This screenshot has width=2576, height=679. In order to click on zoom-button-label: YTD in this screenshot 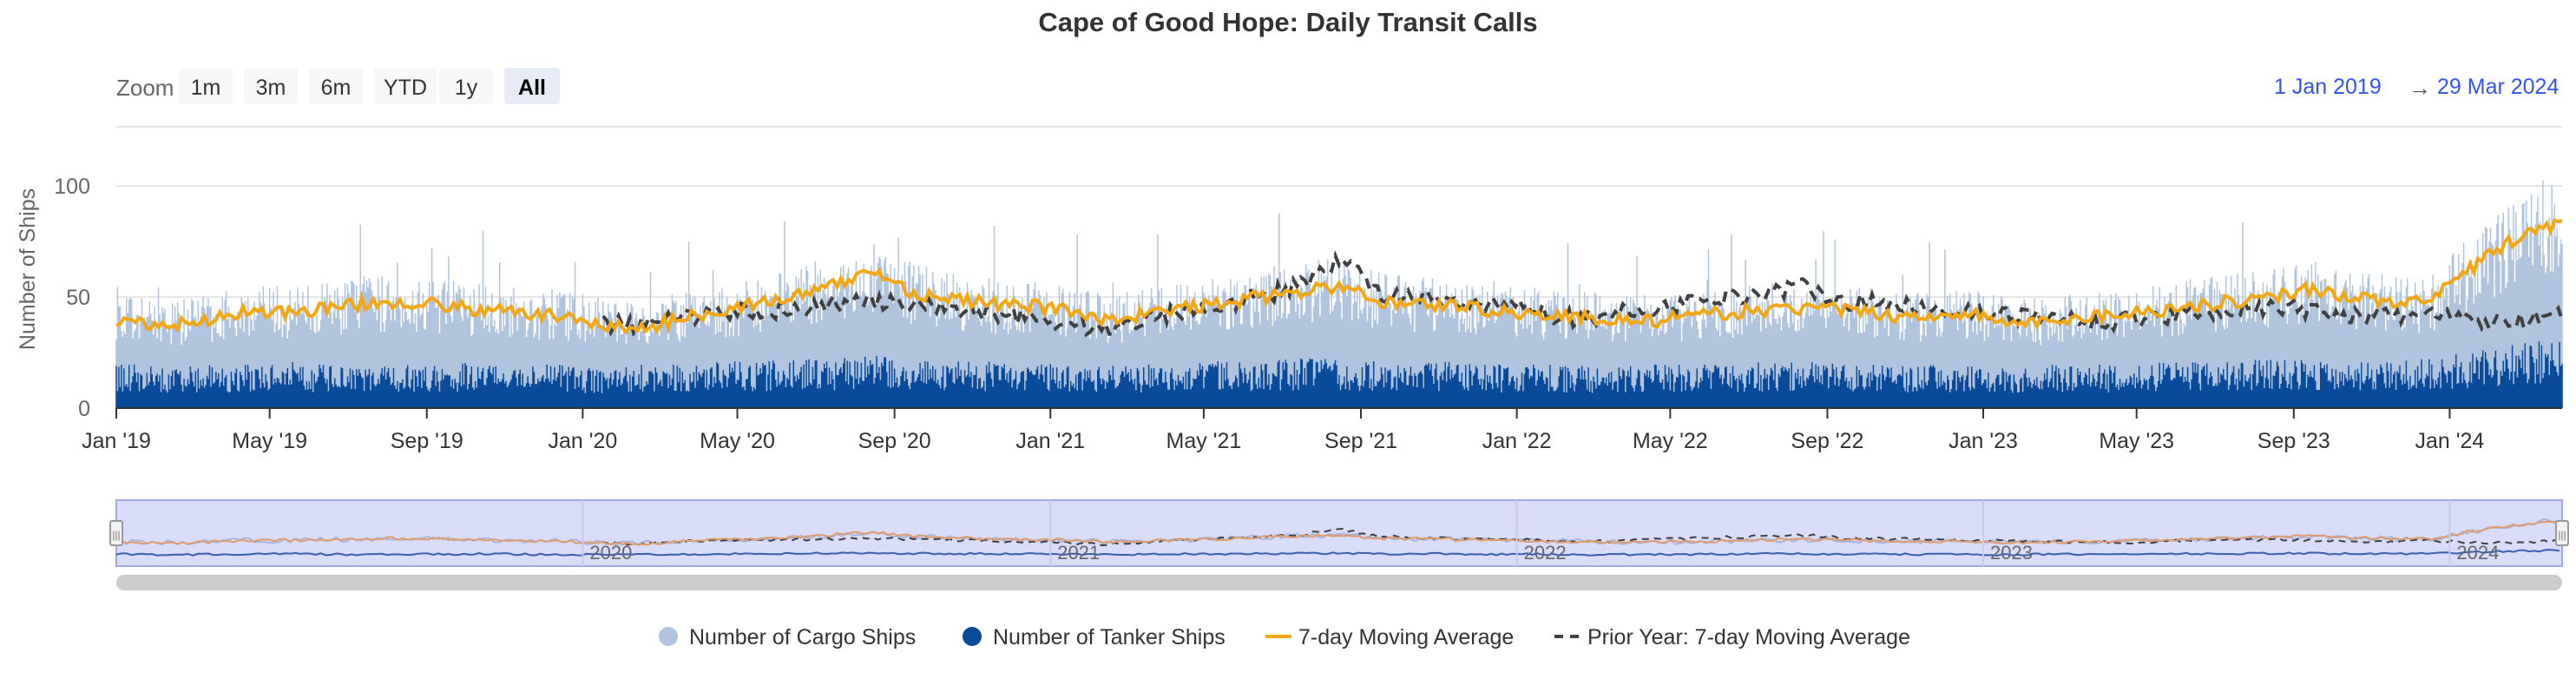, I will do `click(405, 88)`.